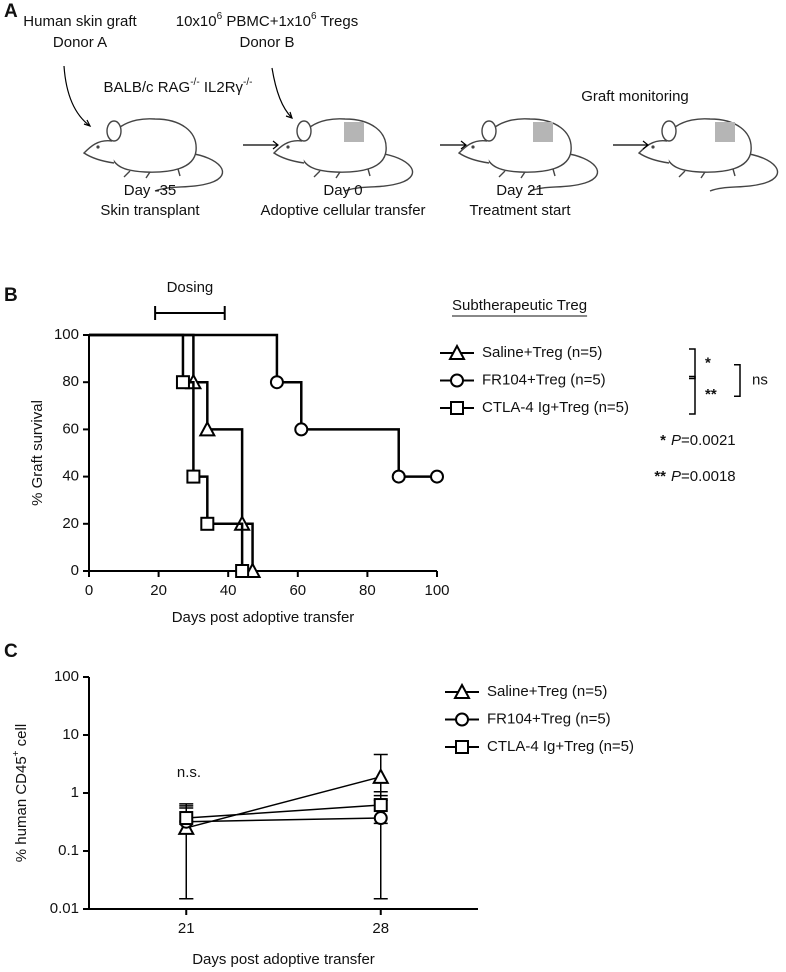 The image size is (786, 972). What do you see at coordinates (75, 792) in the screenshot?
I see `y-tick-label: 1` at bounding box center [75, 792].